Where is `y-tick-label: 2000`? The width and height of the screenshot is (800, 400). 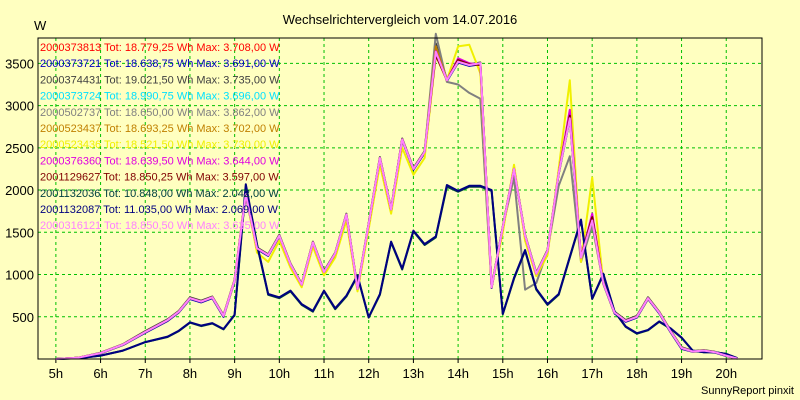 y-tick-label: 2000 is located at coordinates (19, 190).